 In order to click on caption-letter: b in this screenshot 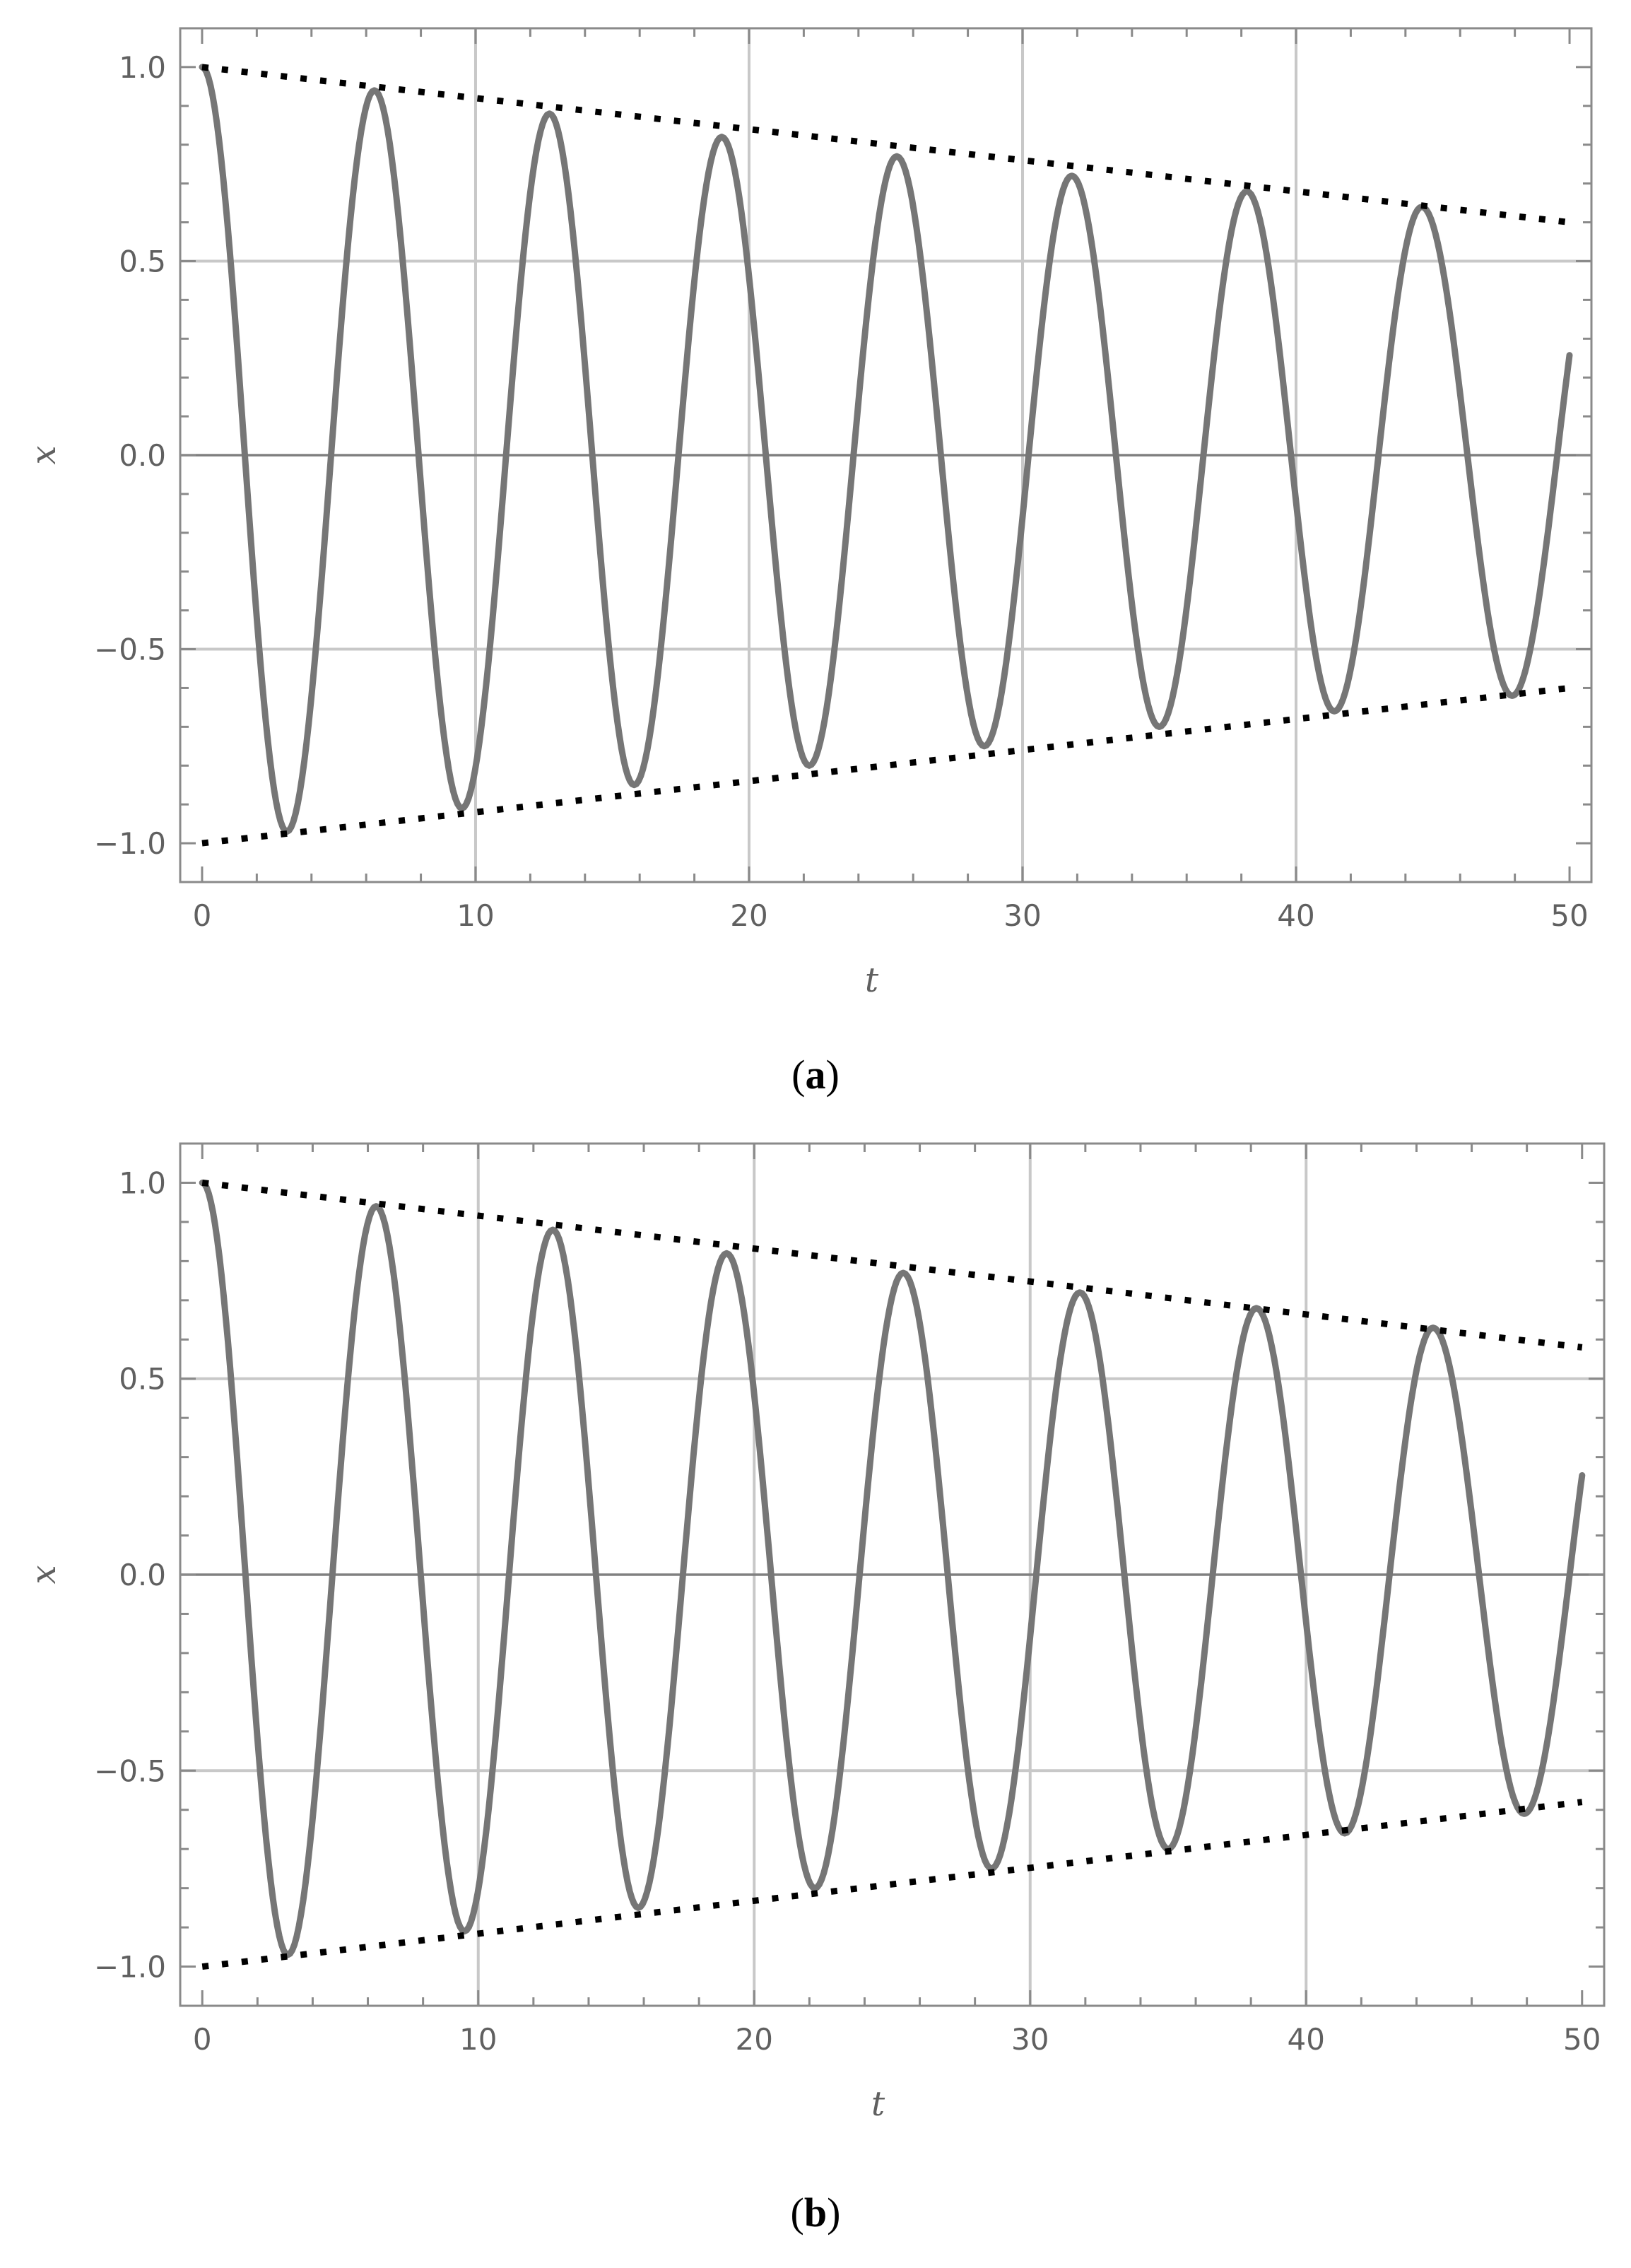, I will do `click(815, 2212)`.